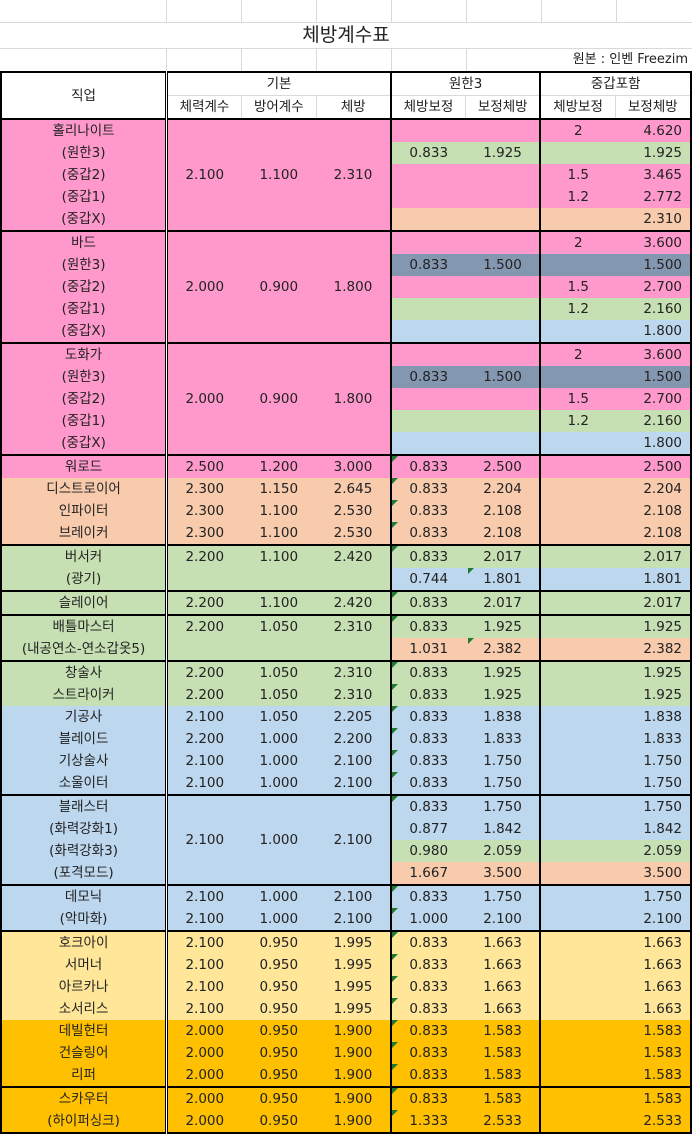 This screenshot has height=1134, width=692. I want to click on job-name-cell: (원한3), so click(83, 153).